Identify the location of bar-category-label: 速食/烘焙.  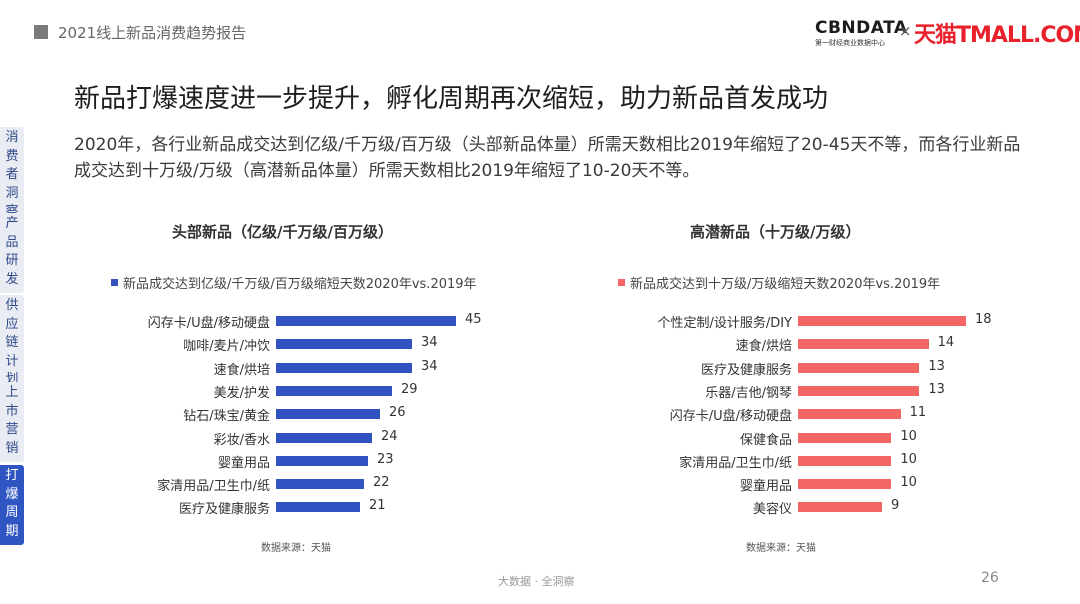
(763, 347).